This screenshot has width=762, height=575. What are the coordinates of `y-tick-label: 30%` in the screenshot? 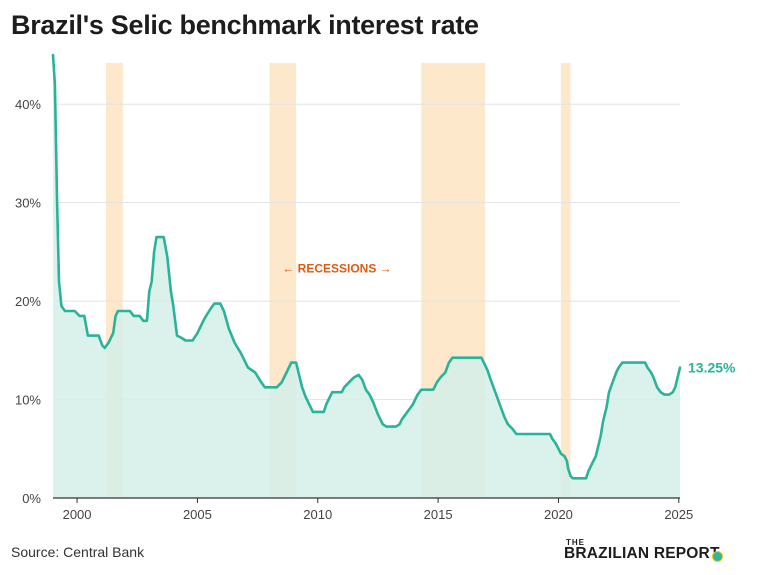 It's located at (28, 203).